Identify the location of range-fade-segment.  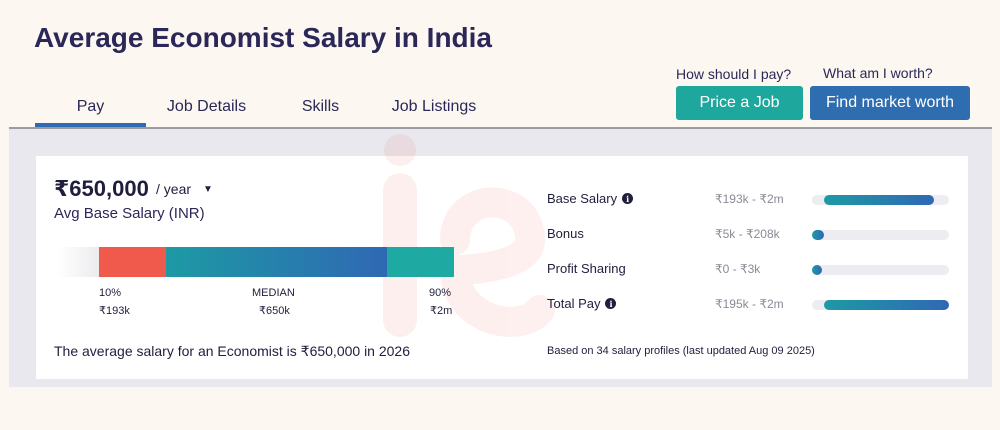
(78, 262).